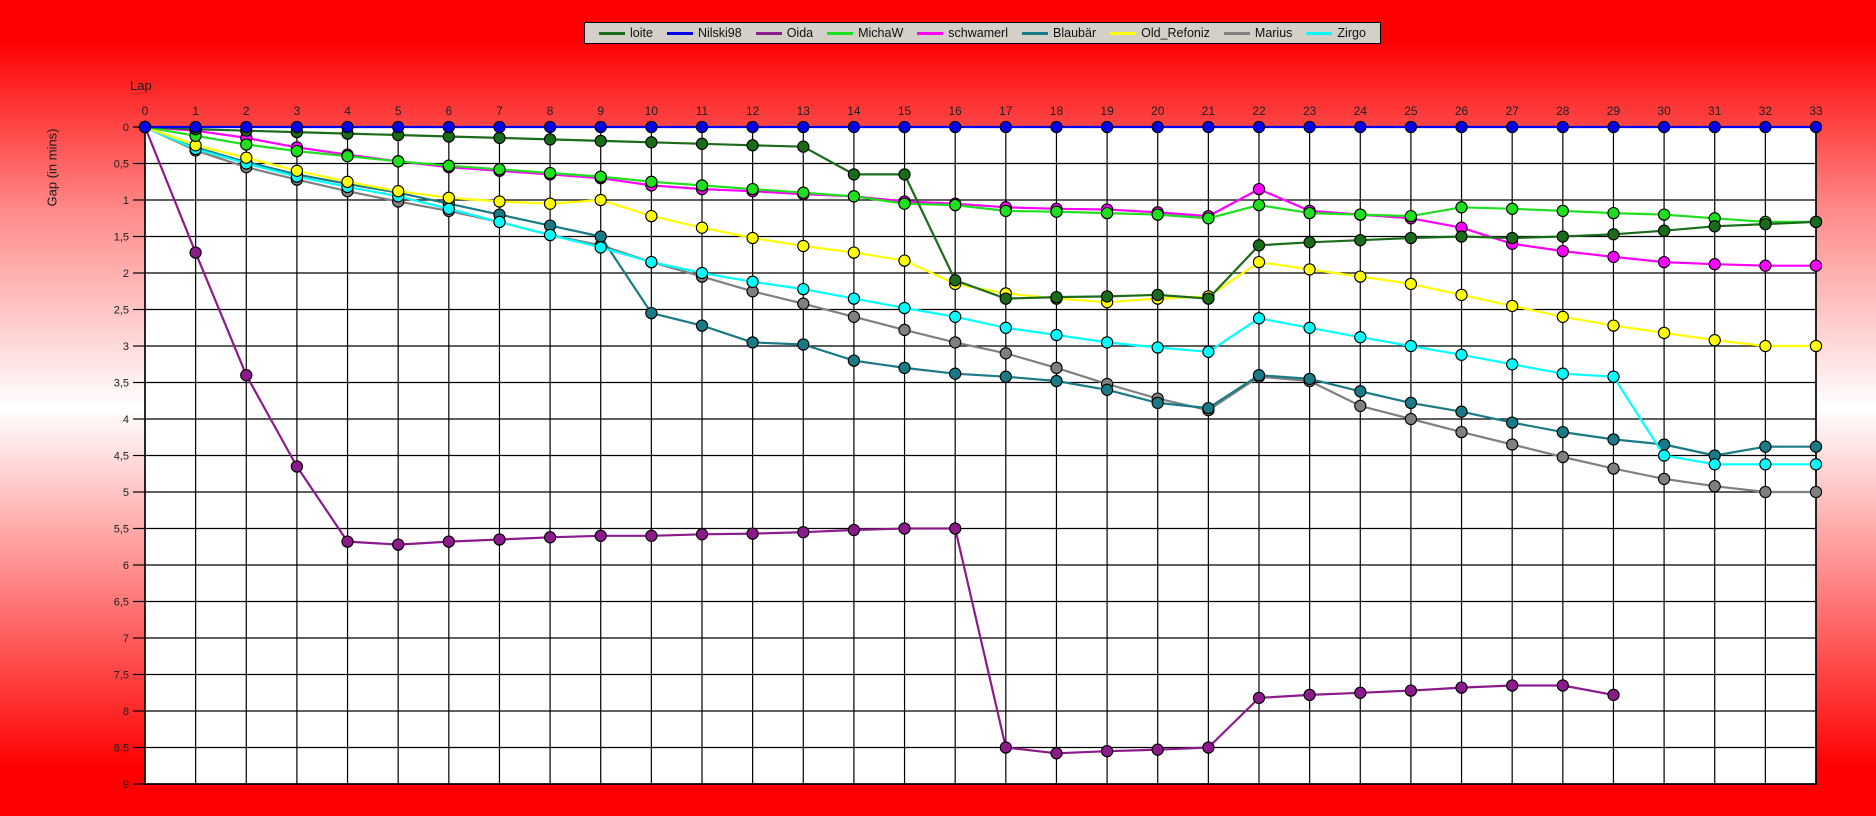  I want to click on legend-item-oida: Oida, so click(784, 33).